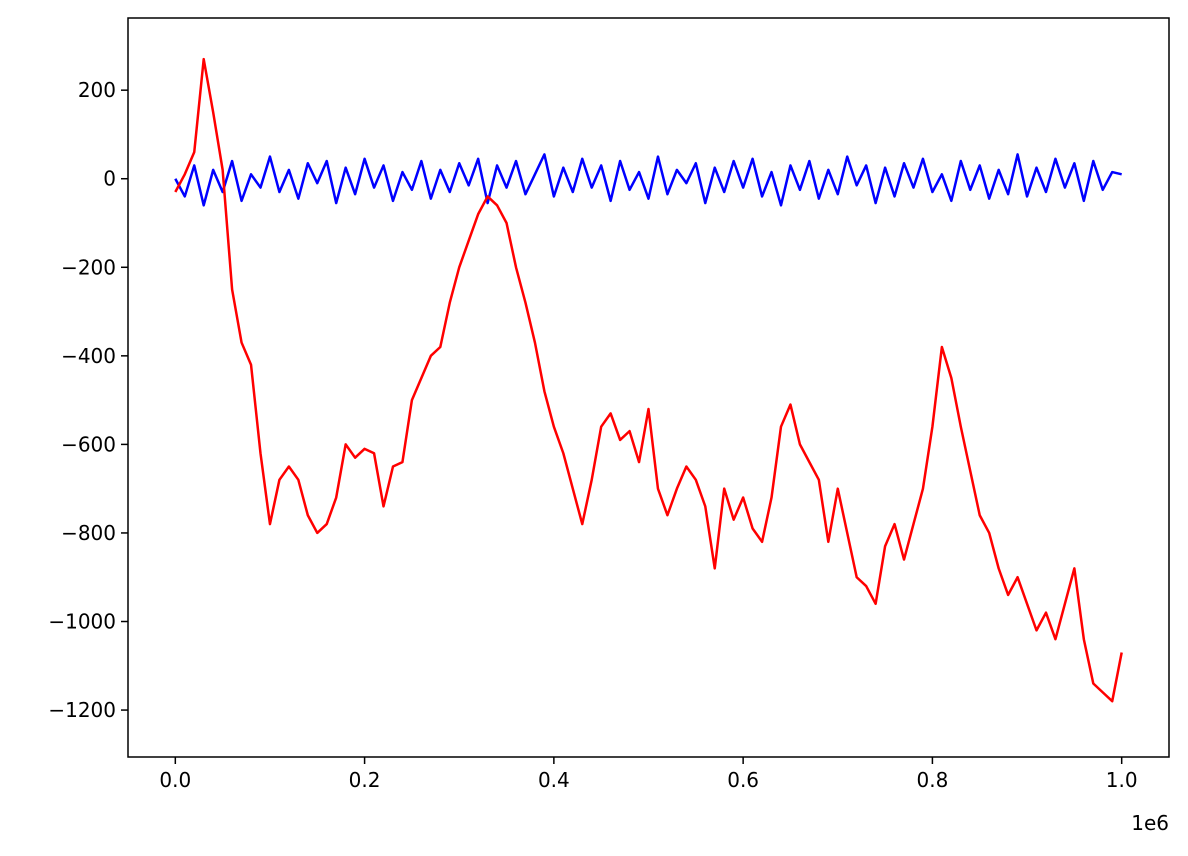  Describe the element at coordinates (109, 179) in the screenshot. I see `y-tick-label: 0` at that location.